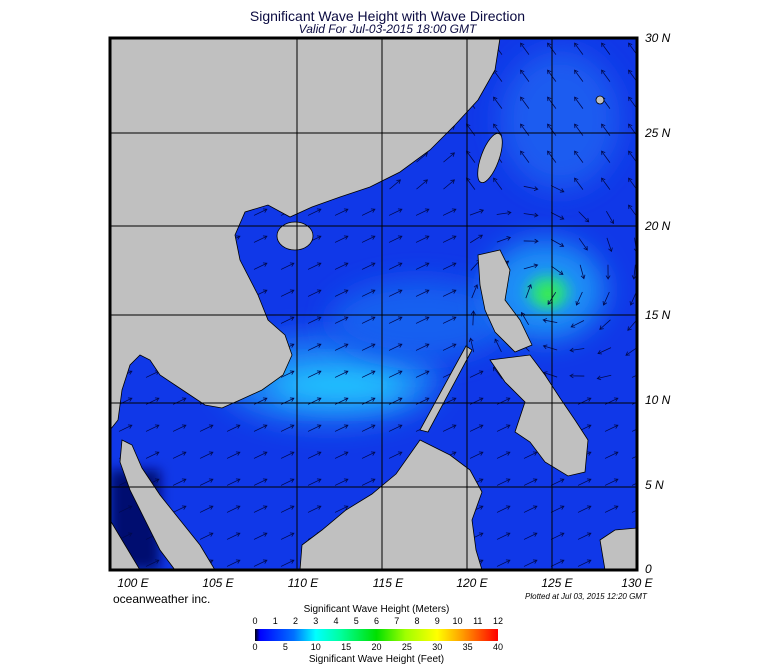  Describe the element at coordinates (255, 647) in the screenshot. I see `colorbar-tick: 0` at that location.